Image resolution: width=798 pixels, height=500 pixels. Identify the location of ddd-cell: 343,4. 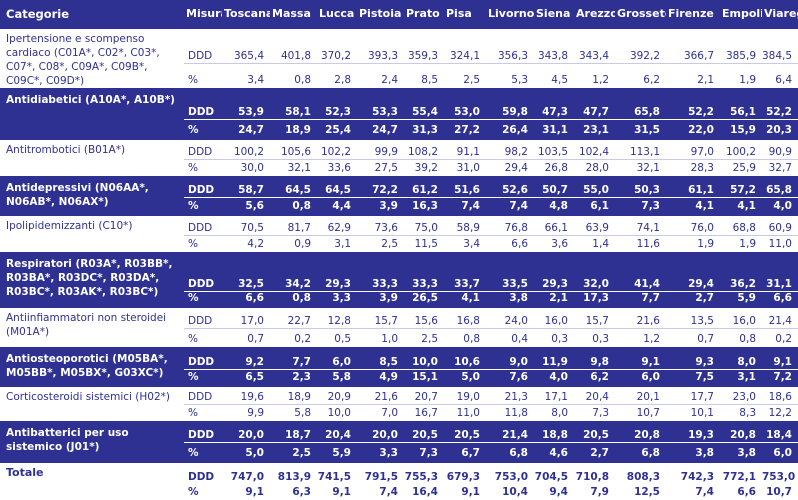
(594, 45).